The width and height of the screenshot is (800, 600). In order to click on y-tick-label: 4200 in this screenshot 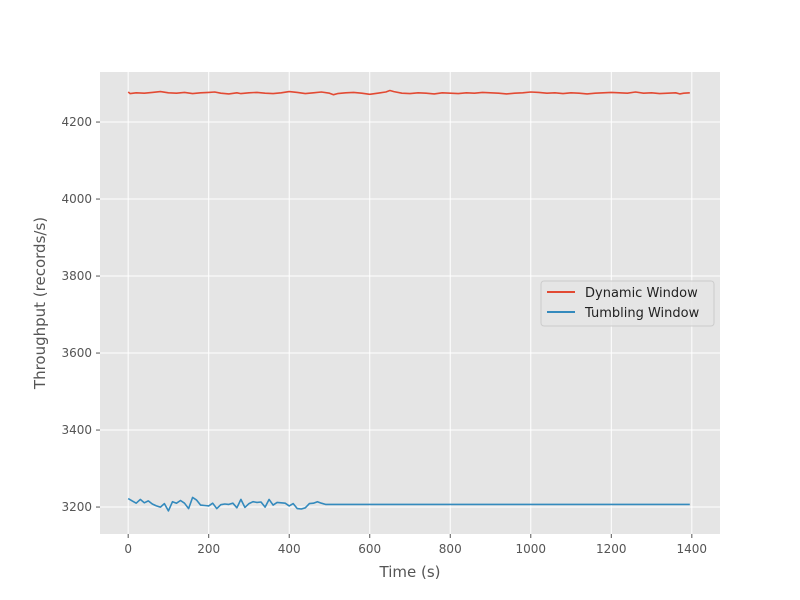, I will do `click(76, 122)`.